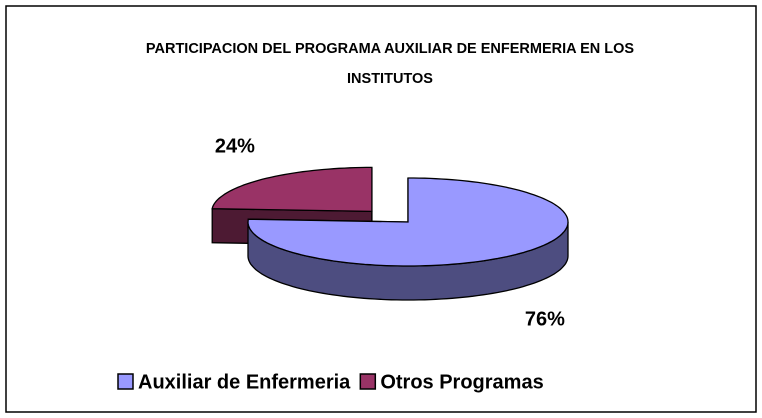  I want to click on legend-label: Auxiliar de Enfermeria, so click(244, 382).